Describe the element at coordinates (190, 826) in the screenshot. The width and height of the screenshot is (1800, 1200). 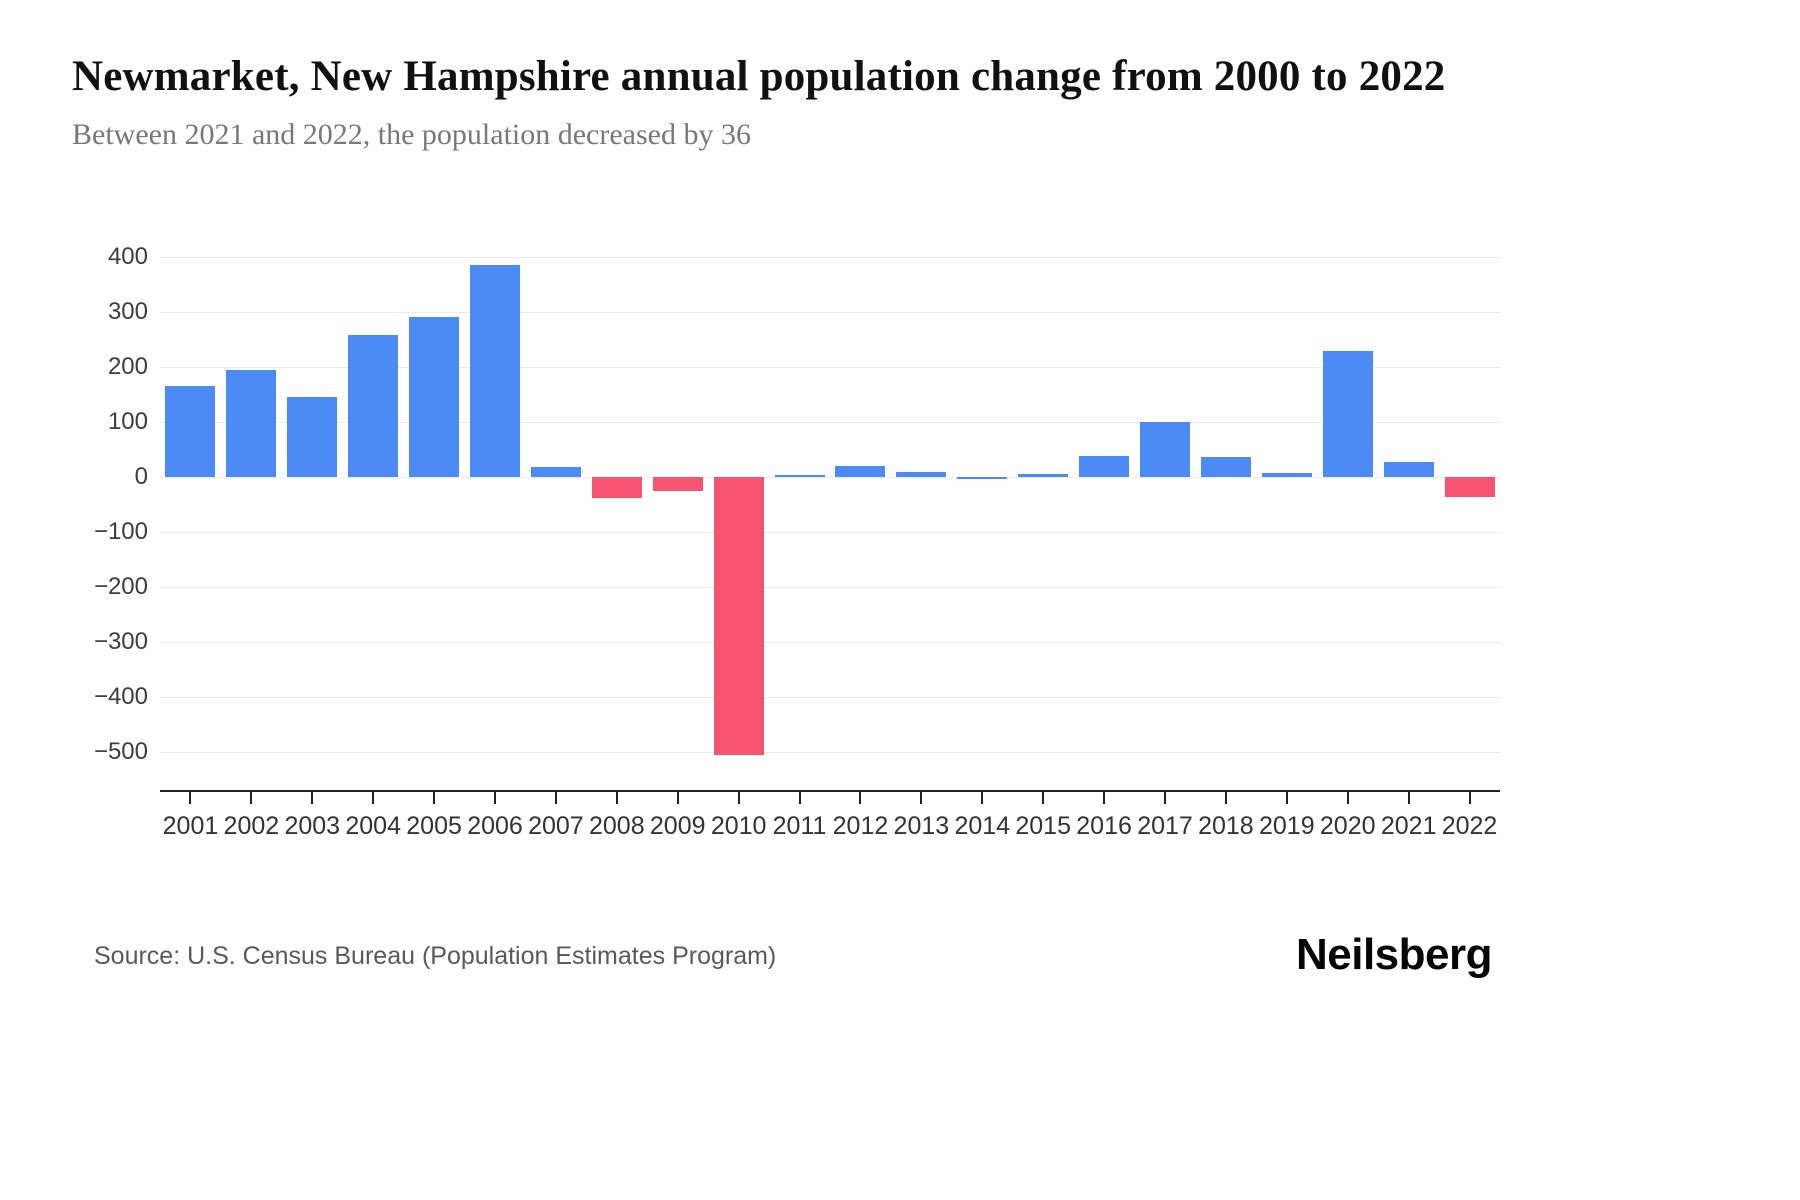
I see `x-tick-label: 2001` at that location.